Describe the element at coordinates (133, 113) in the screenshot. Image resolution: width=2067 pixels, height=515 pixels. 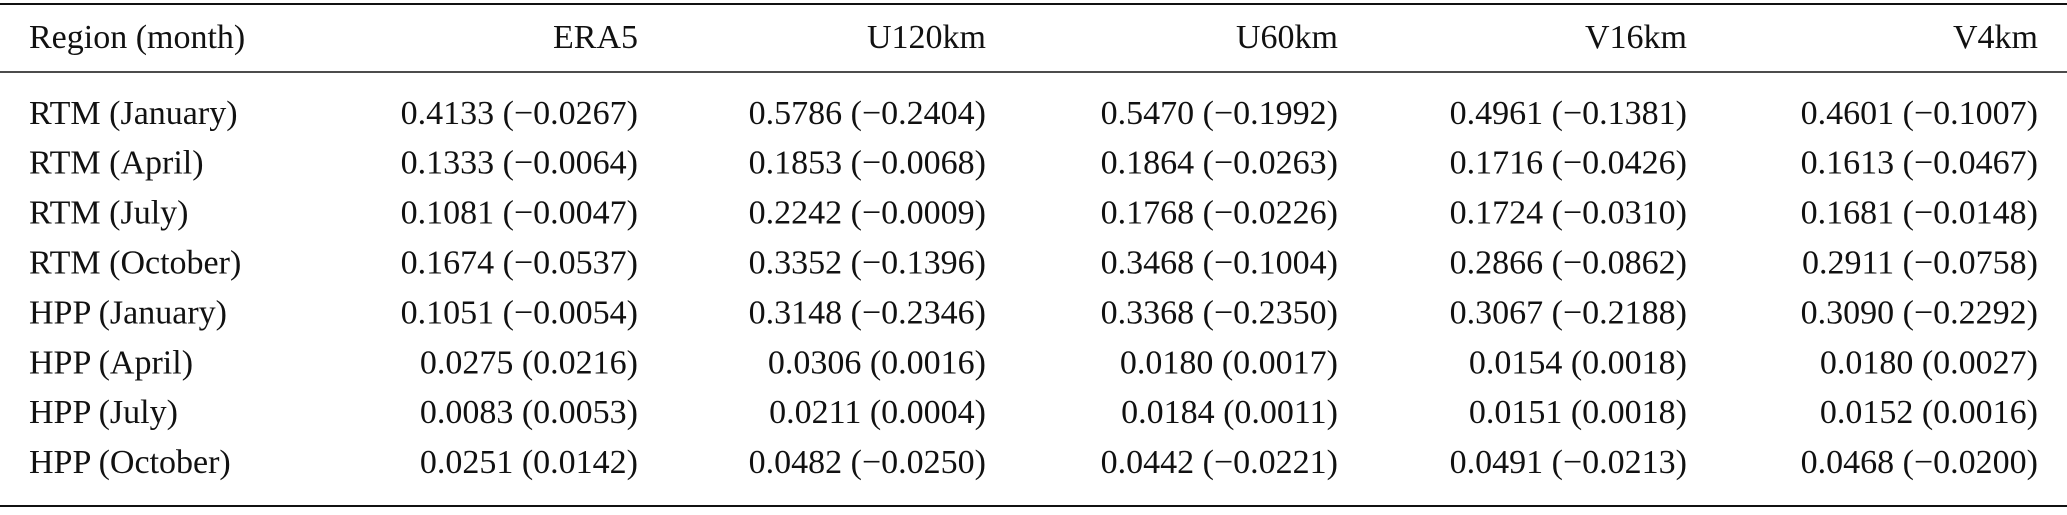
I see `row-label: RTM (January)` at that location.